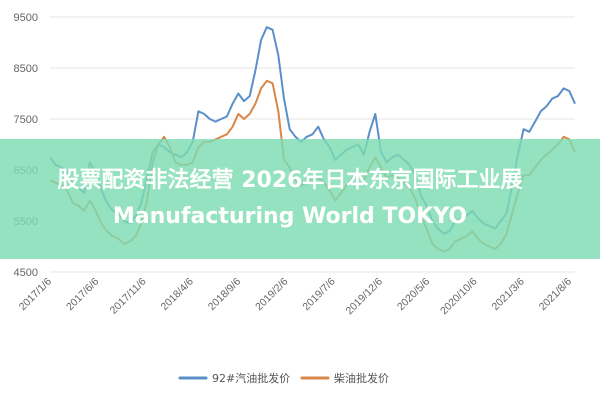 This screenshot has height=400, width=600. I want to click on chart-legend: 92#汽油批发价 柴油批发价, so click(283, 378).